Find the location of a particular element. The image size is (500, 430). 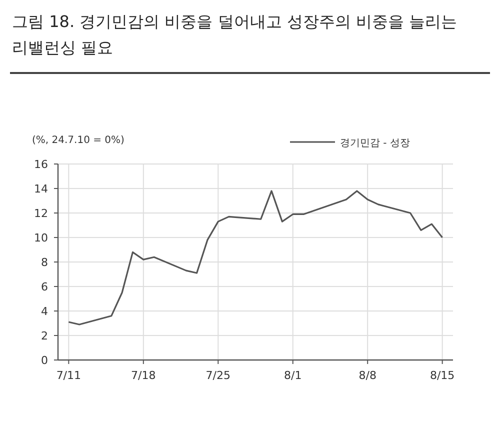

y-tick-label: 4 is located at coordinates (44, 311).